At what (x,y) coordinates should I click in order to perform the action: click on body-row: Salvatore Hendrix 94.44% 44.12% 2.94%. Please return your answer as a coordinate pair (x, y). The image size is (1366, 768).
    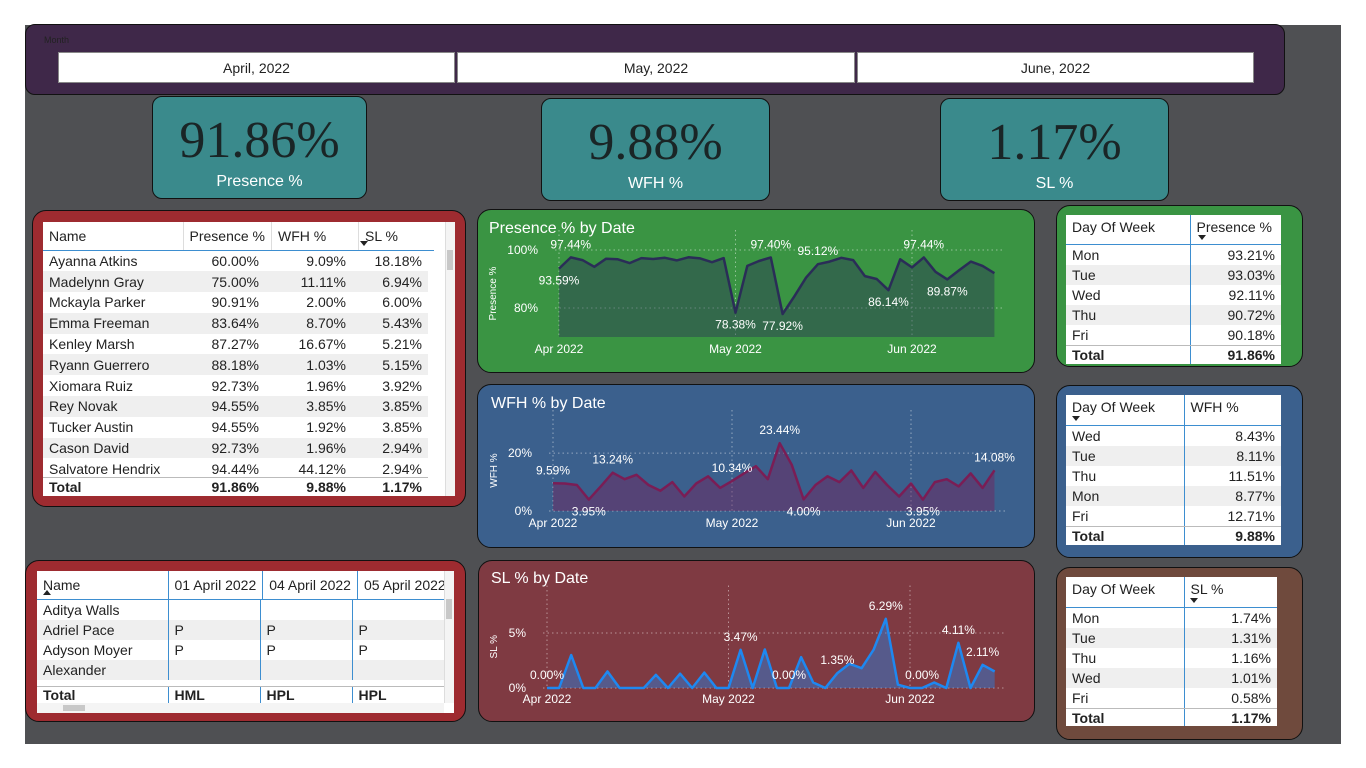
    Looking at the image, I should click on (235, 467).